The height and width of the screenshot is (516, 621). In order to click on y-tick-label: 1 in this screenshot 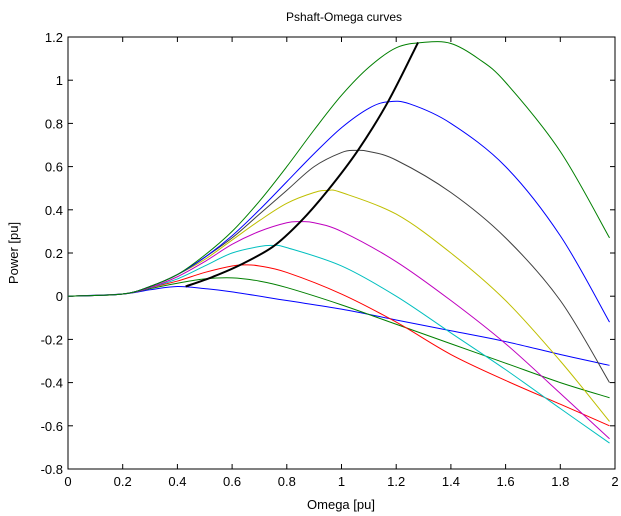, I will do `click(59, 80)`.